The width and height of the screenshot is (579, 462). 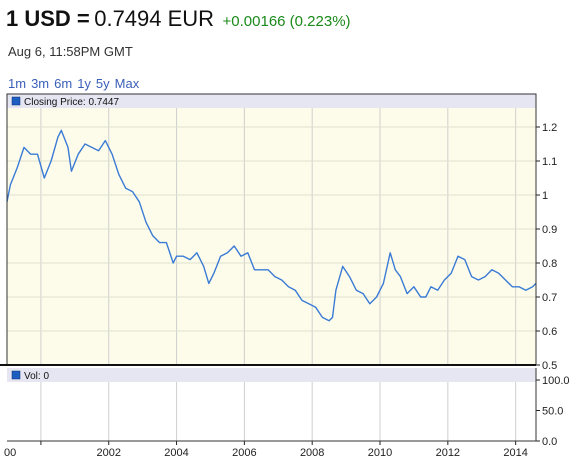 I want to click on y-tick-label: 1.2, so click(x=549, y=128).